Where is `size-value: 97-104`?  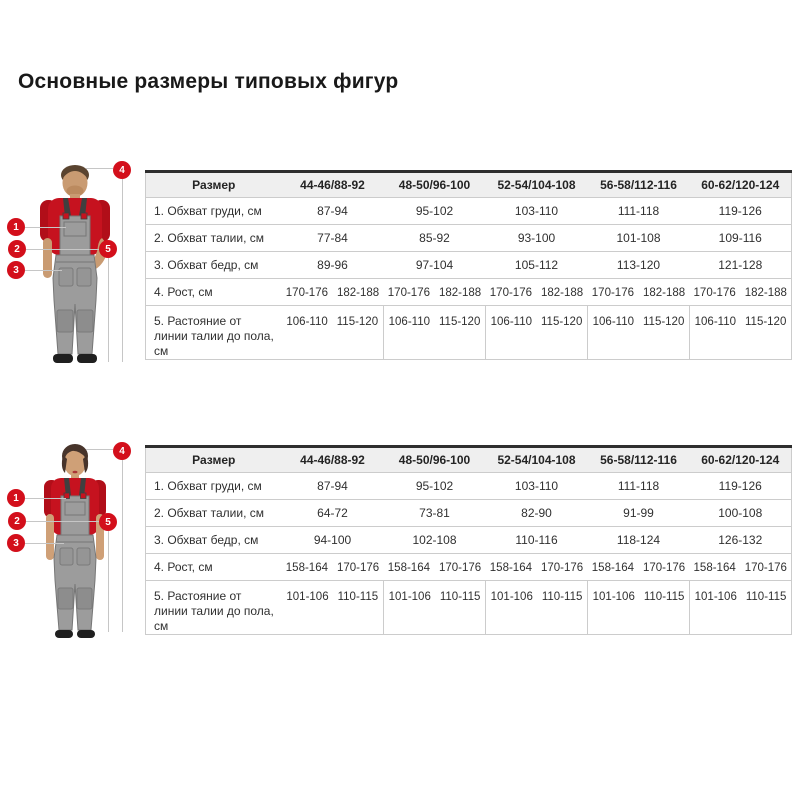
size-value: 97-104 is located at coordinates (434, 265).